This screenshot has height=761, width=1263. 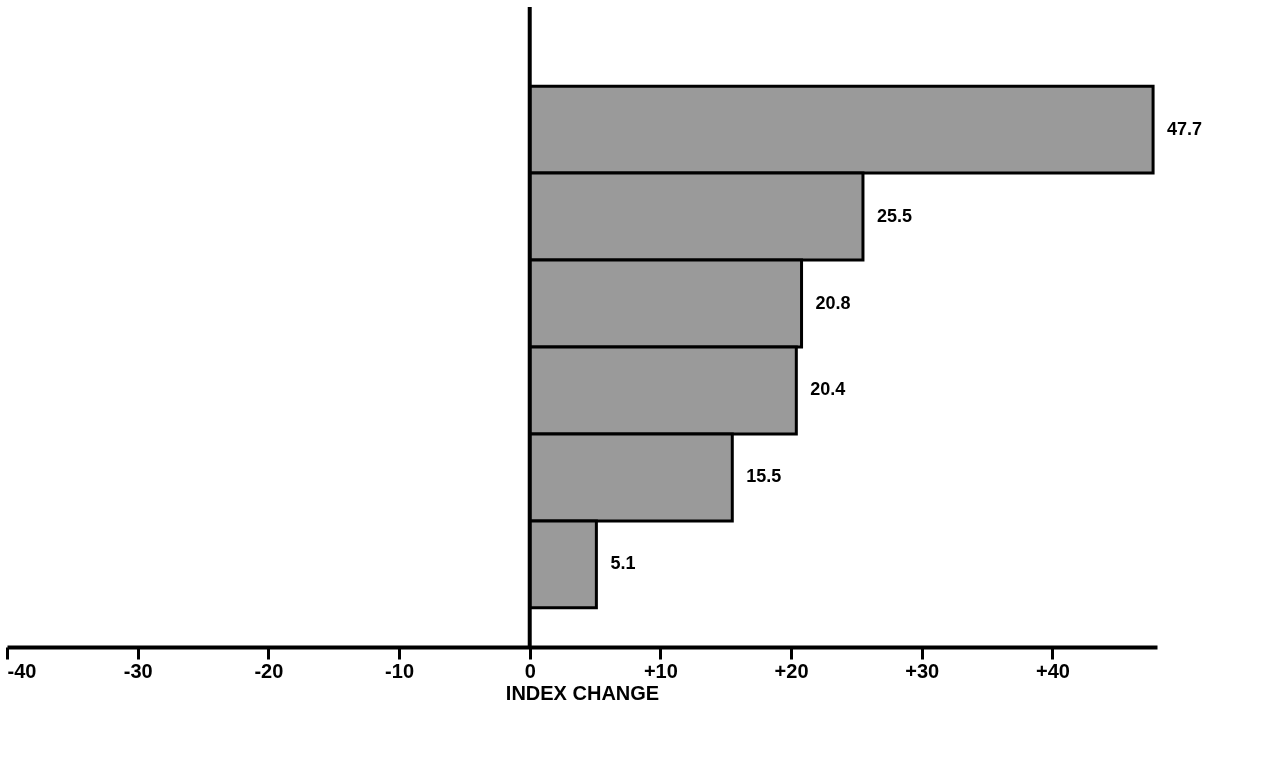 What do you see at coordinates (399, 670) in the screenshot?
I see `x-tick-label: -10` at bounding box center [399, 670].